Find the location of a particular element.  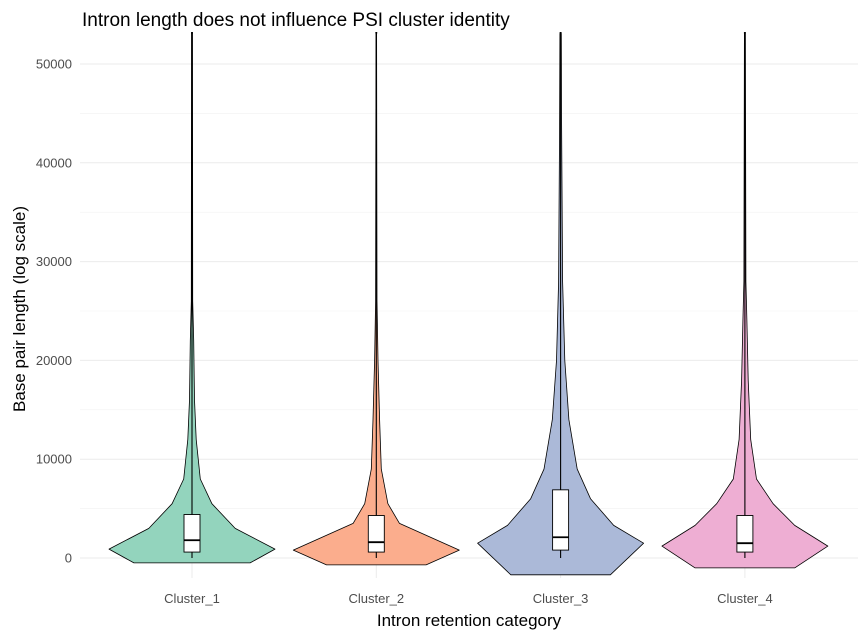

y-tick-label: 10000 is located at coordinates (54, 459).